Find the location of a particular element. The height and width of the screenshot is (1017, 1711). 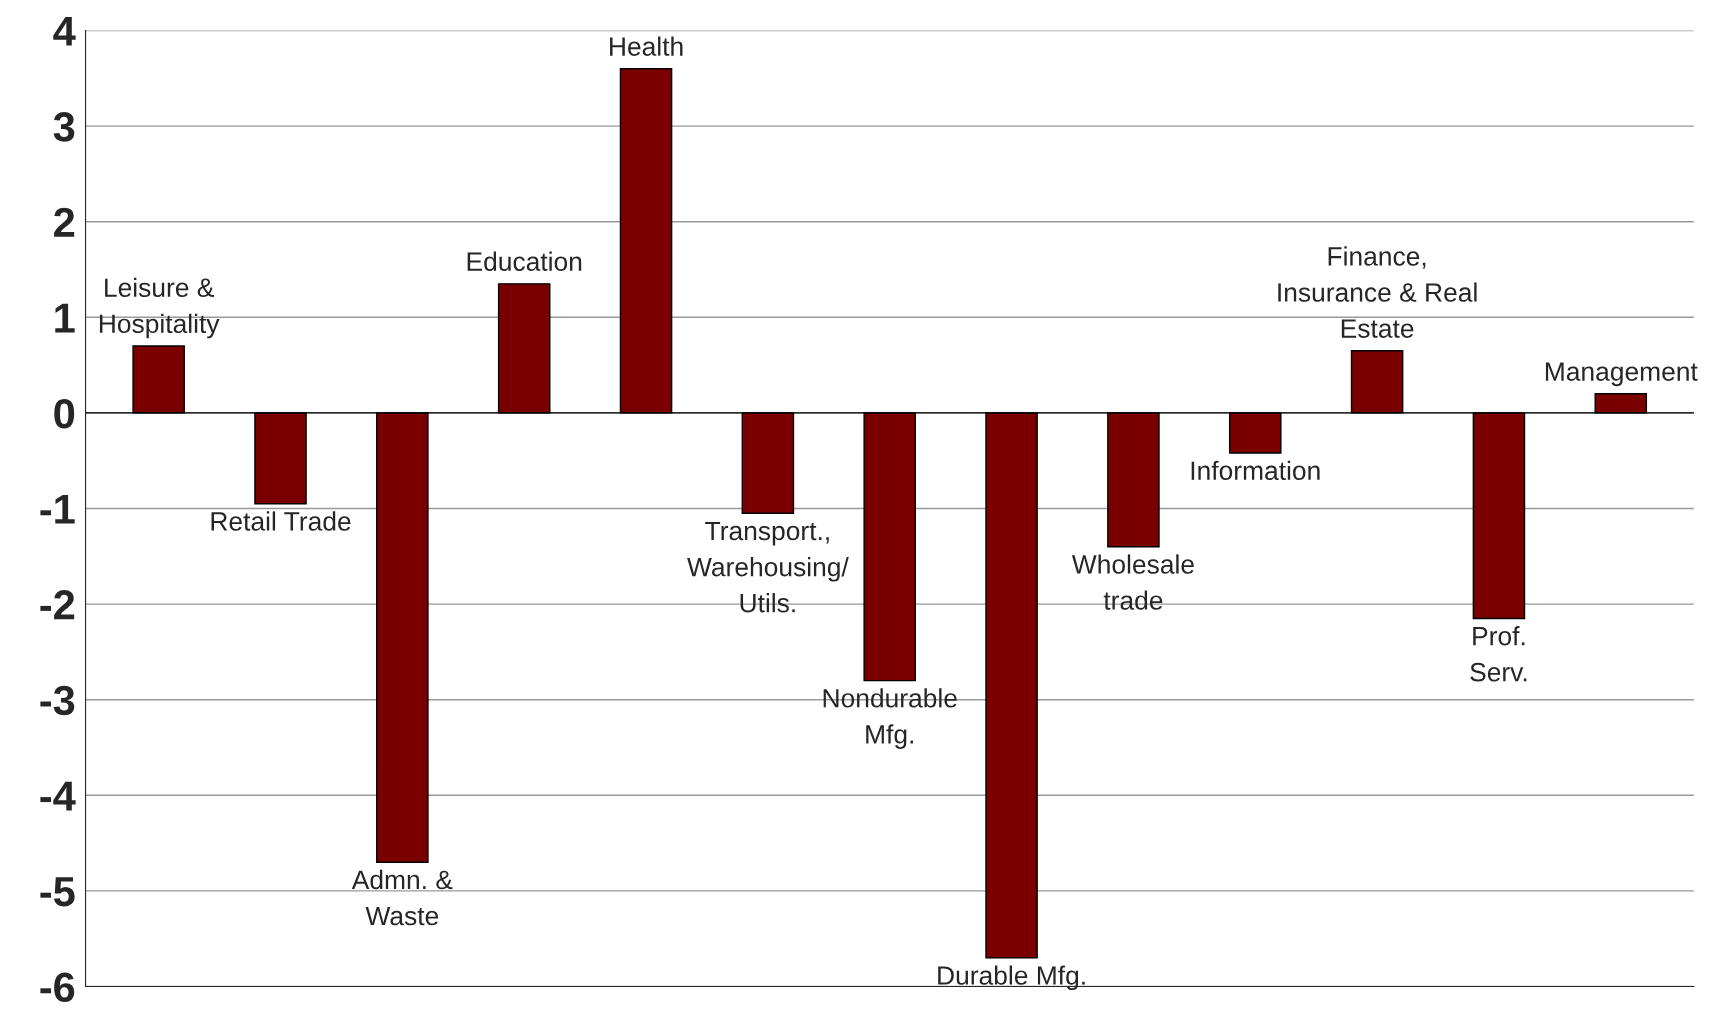

x-tick-label: Management is located at coordinates (1621, 374).